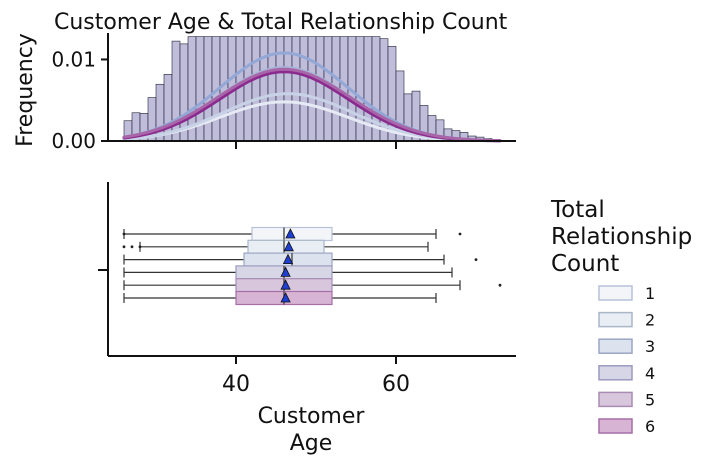 The height and width of the screenshot is (465, 721). I want to click on x-axis-label-line2: Age, so click(311, 443).